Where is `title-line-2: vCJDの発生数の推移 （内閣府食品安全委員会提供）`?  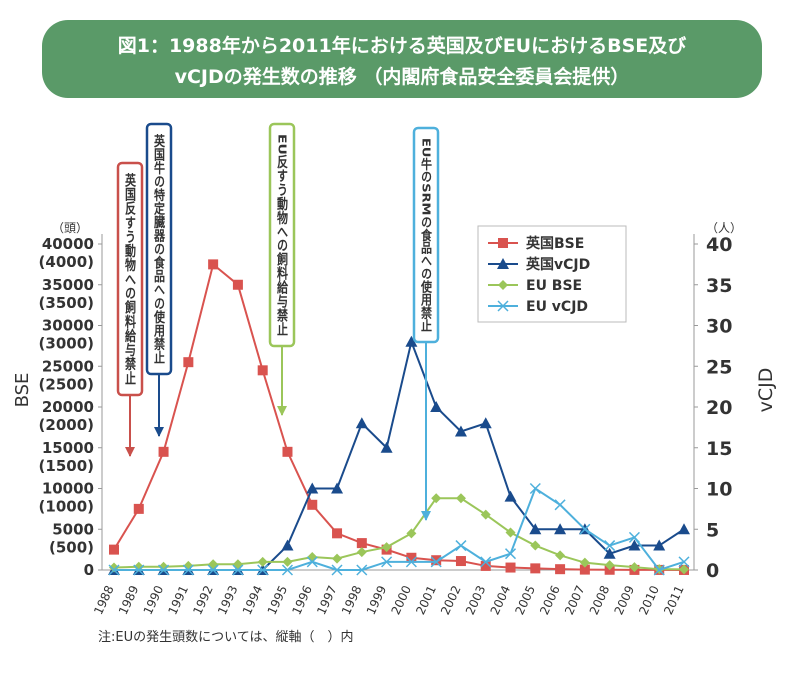
title-line-2: vCJDの発生数の推移 （内閣府食品安全委員会提供） is located at coordinates (402, 77).